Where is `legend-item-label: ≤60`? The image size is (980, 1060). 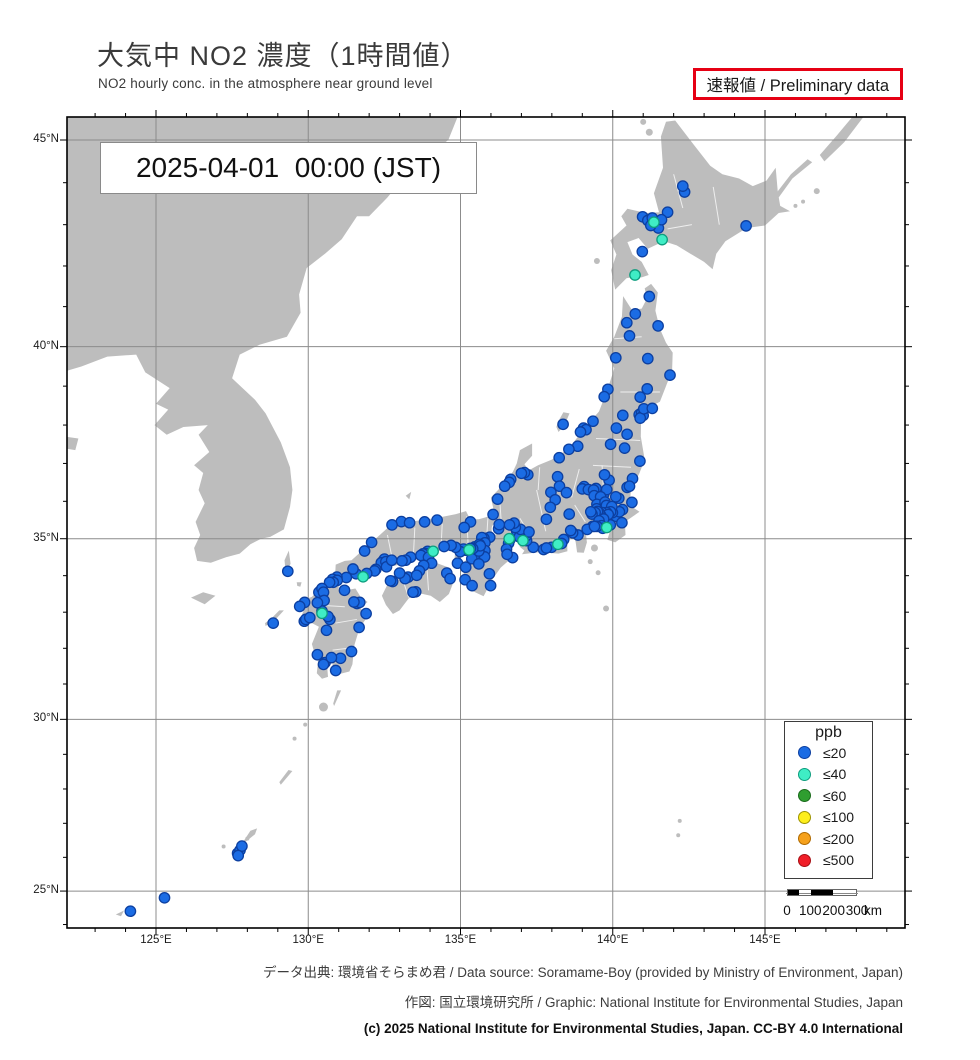 legend-item-label: ≤60 is located at coordinates (835, 795).